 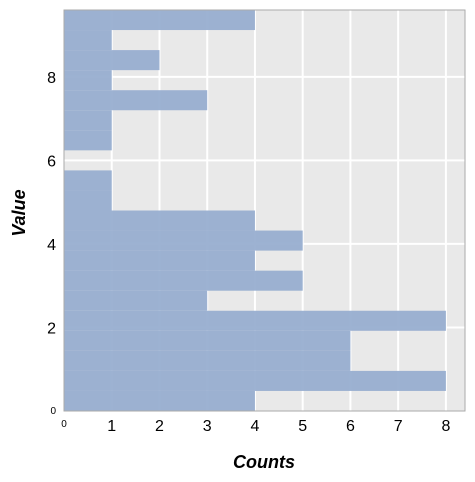 I want to click on x-axis-ticks: 0 1 2 3 4 5 6 7 8, so click(x=255, y=426).